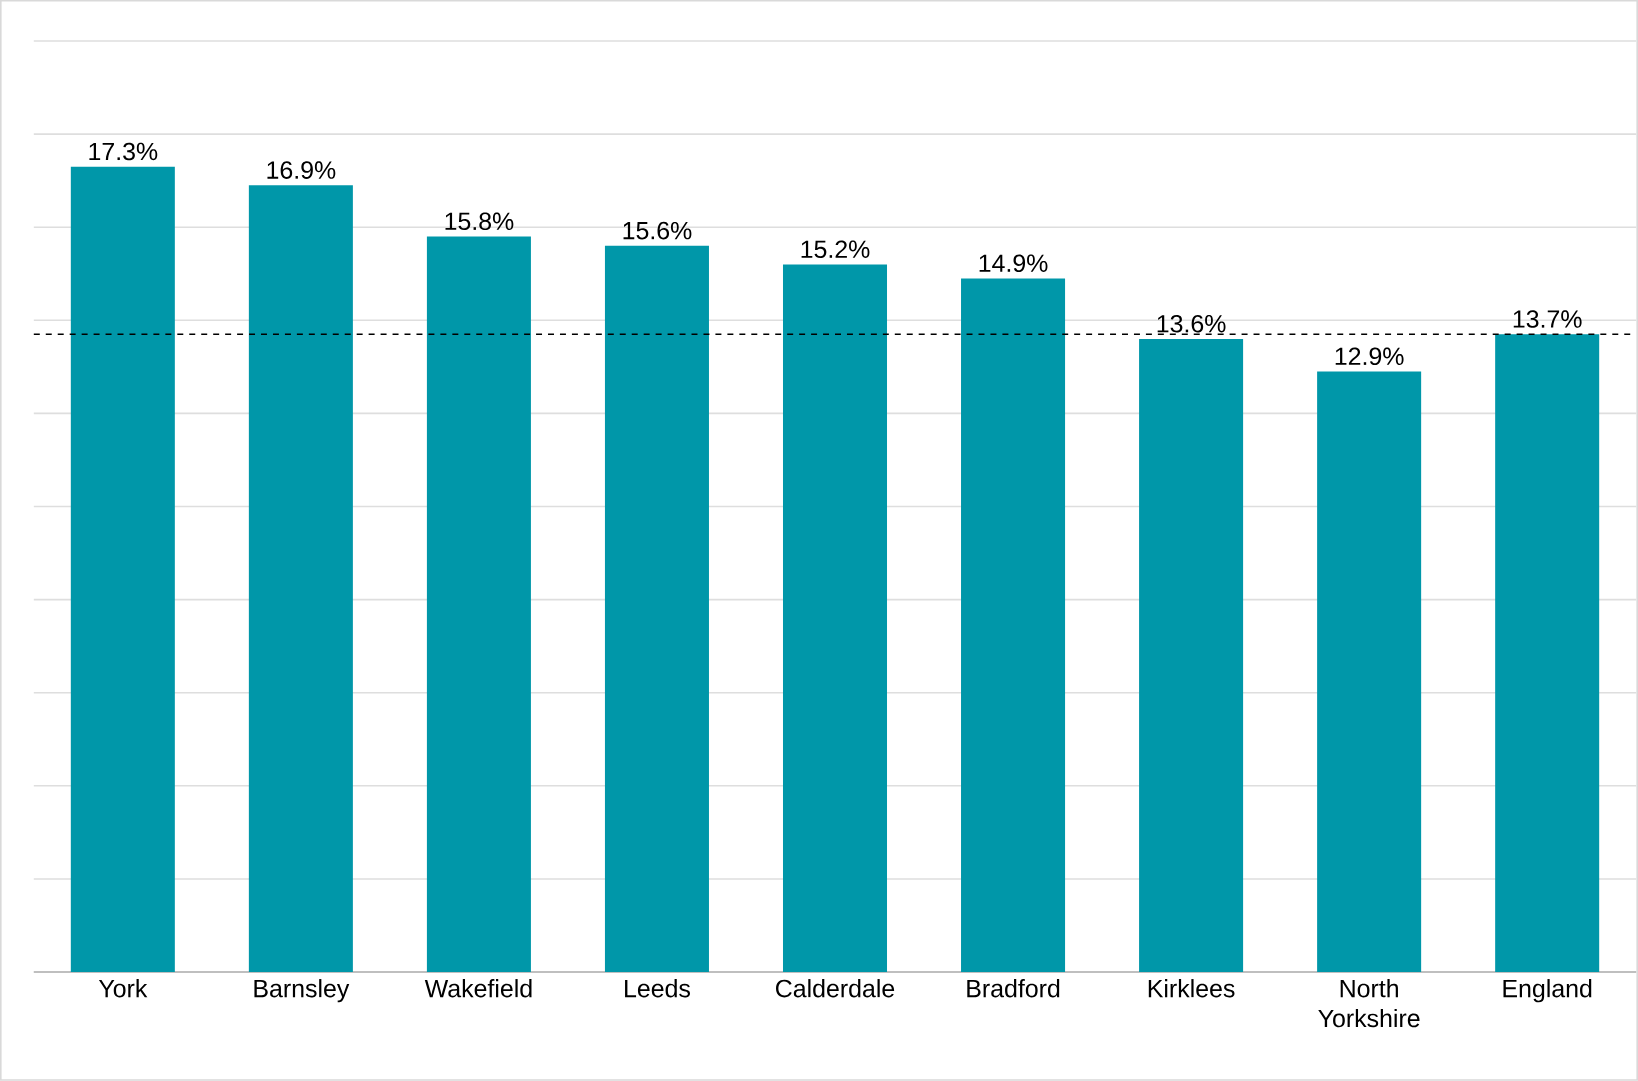 The width and height of the screenshot is (1638, 1081). Describe the element at coordinates (302, 991) in the screenshot. I see `x-tick-label: Barnsley` at that location.